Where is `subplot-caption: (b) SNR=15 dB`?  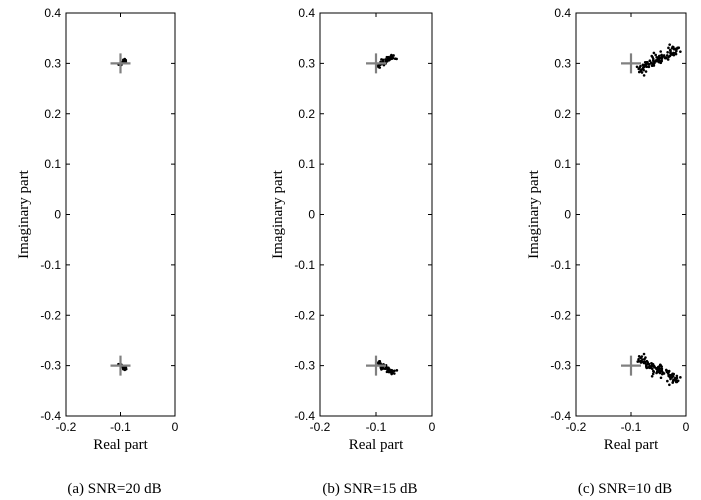 subplot-caption: (b) SNR=15 dB is located at coordinates (369, 489).